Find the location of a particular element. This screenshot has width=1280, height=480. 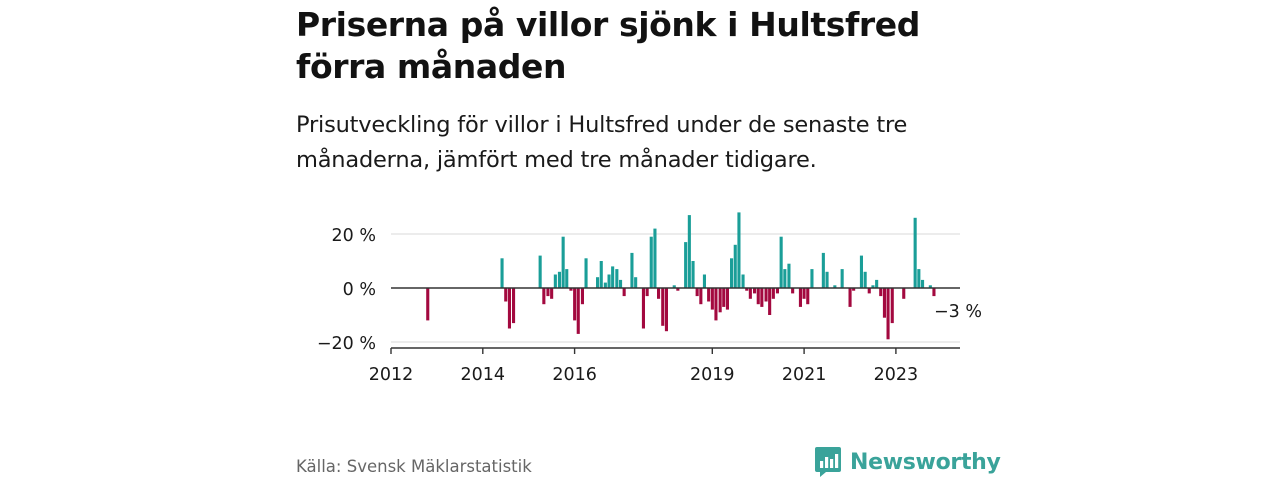

x-tick-label: 2019 is located at coordinates (712, 375).